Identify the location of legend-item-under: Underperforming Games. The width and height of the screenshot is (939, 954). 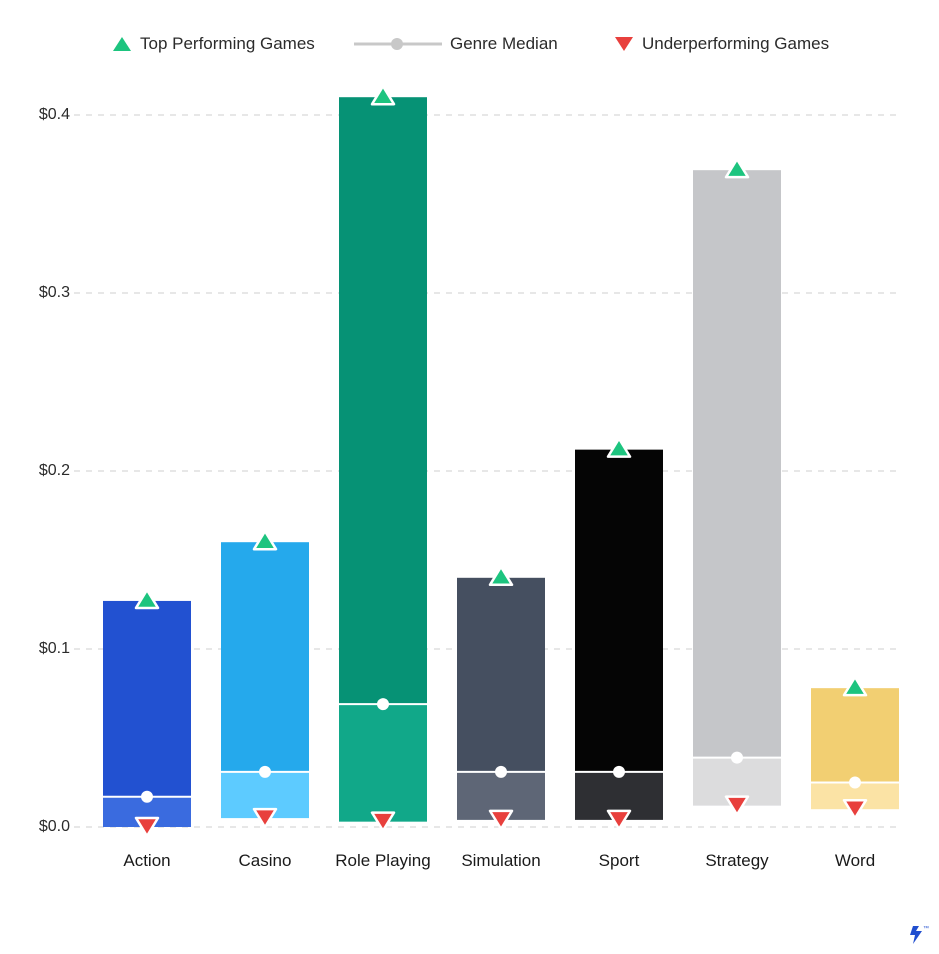
(721, 44).